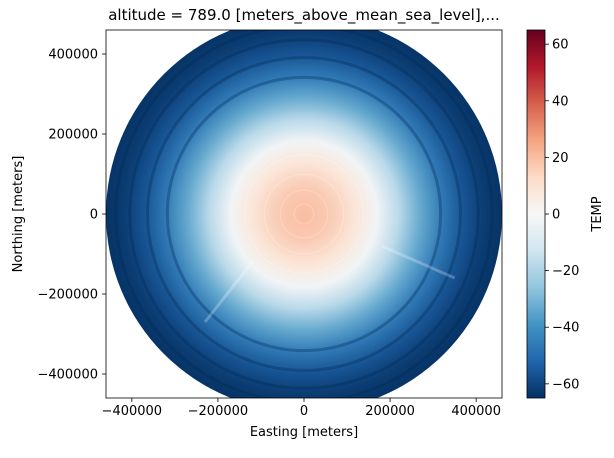  What do you see at coordinates (304, 411) in the screenshot?
I see `x-tick-label: 0` at bounding box center [304, 411].